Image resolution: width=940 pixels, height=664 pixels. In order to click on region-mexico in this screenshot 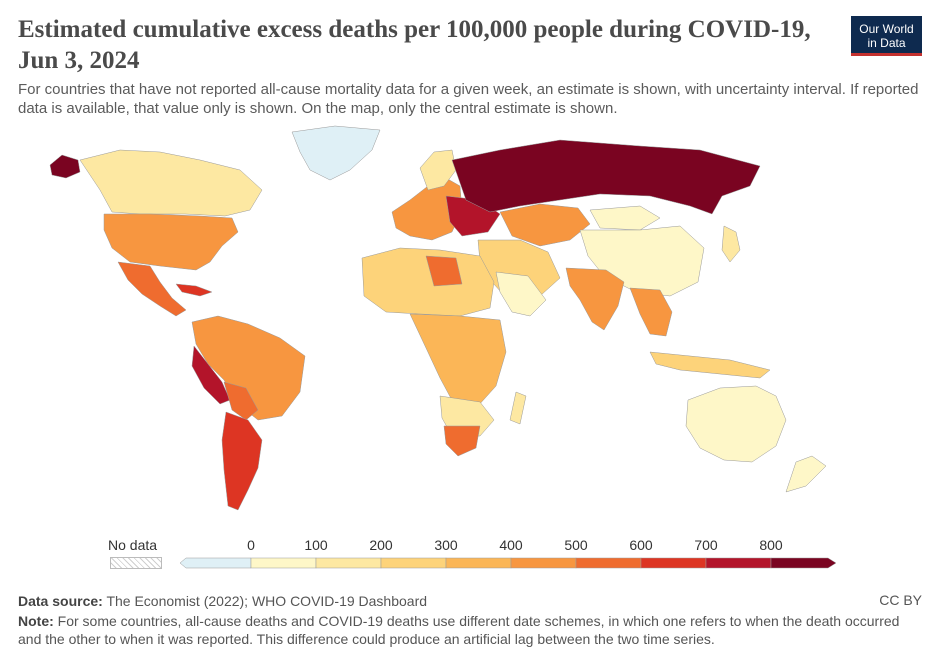, I will do `click(152, 289)`.